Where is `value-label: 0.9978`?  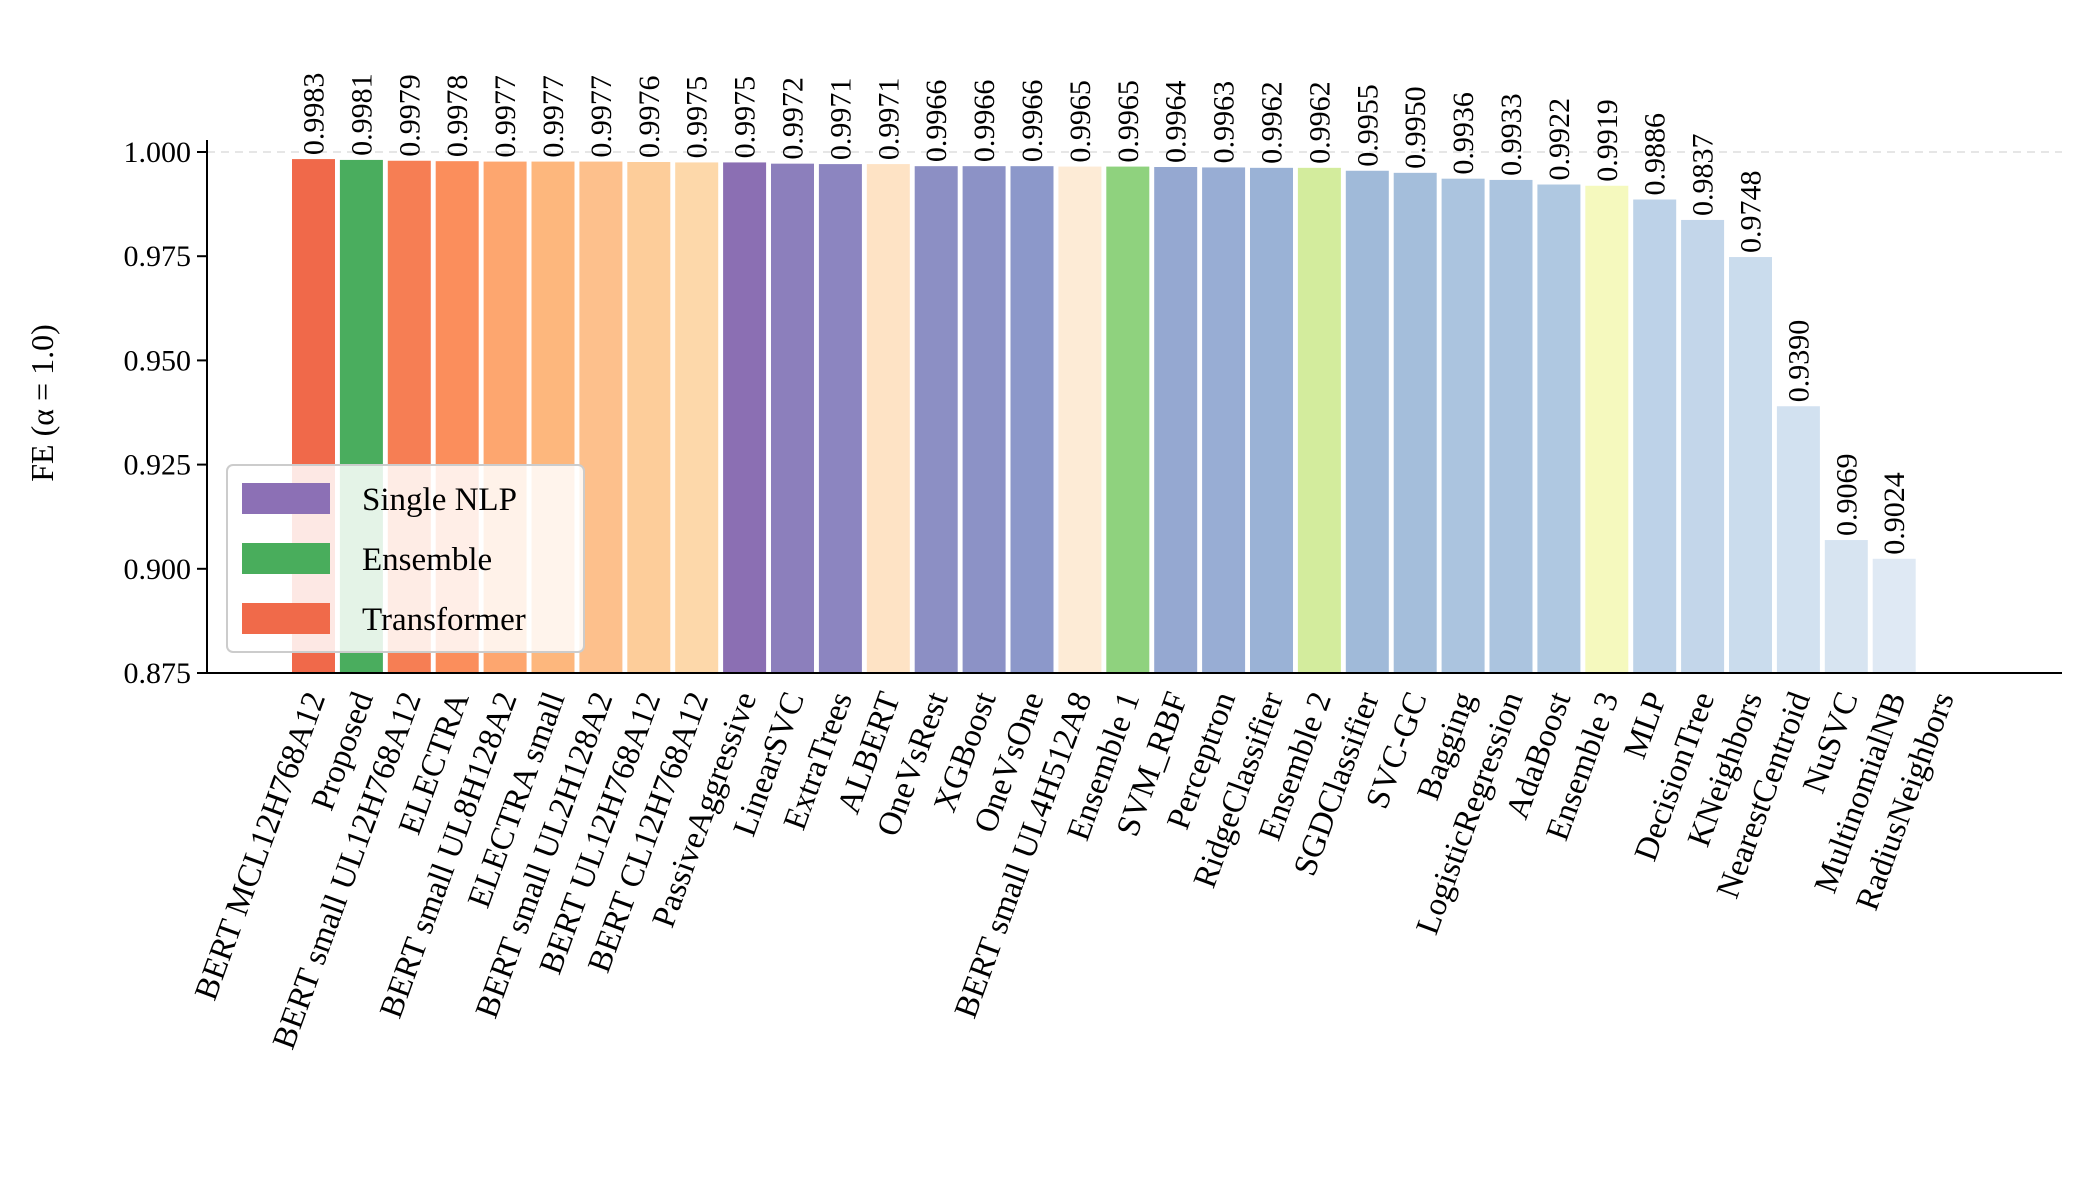 value-label: 0.9978 is located at coordinates (457, 116).